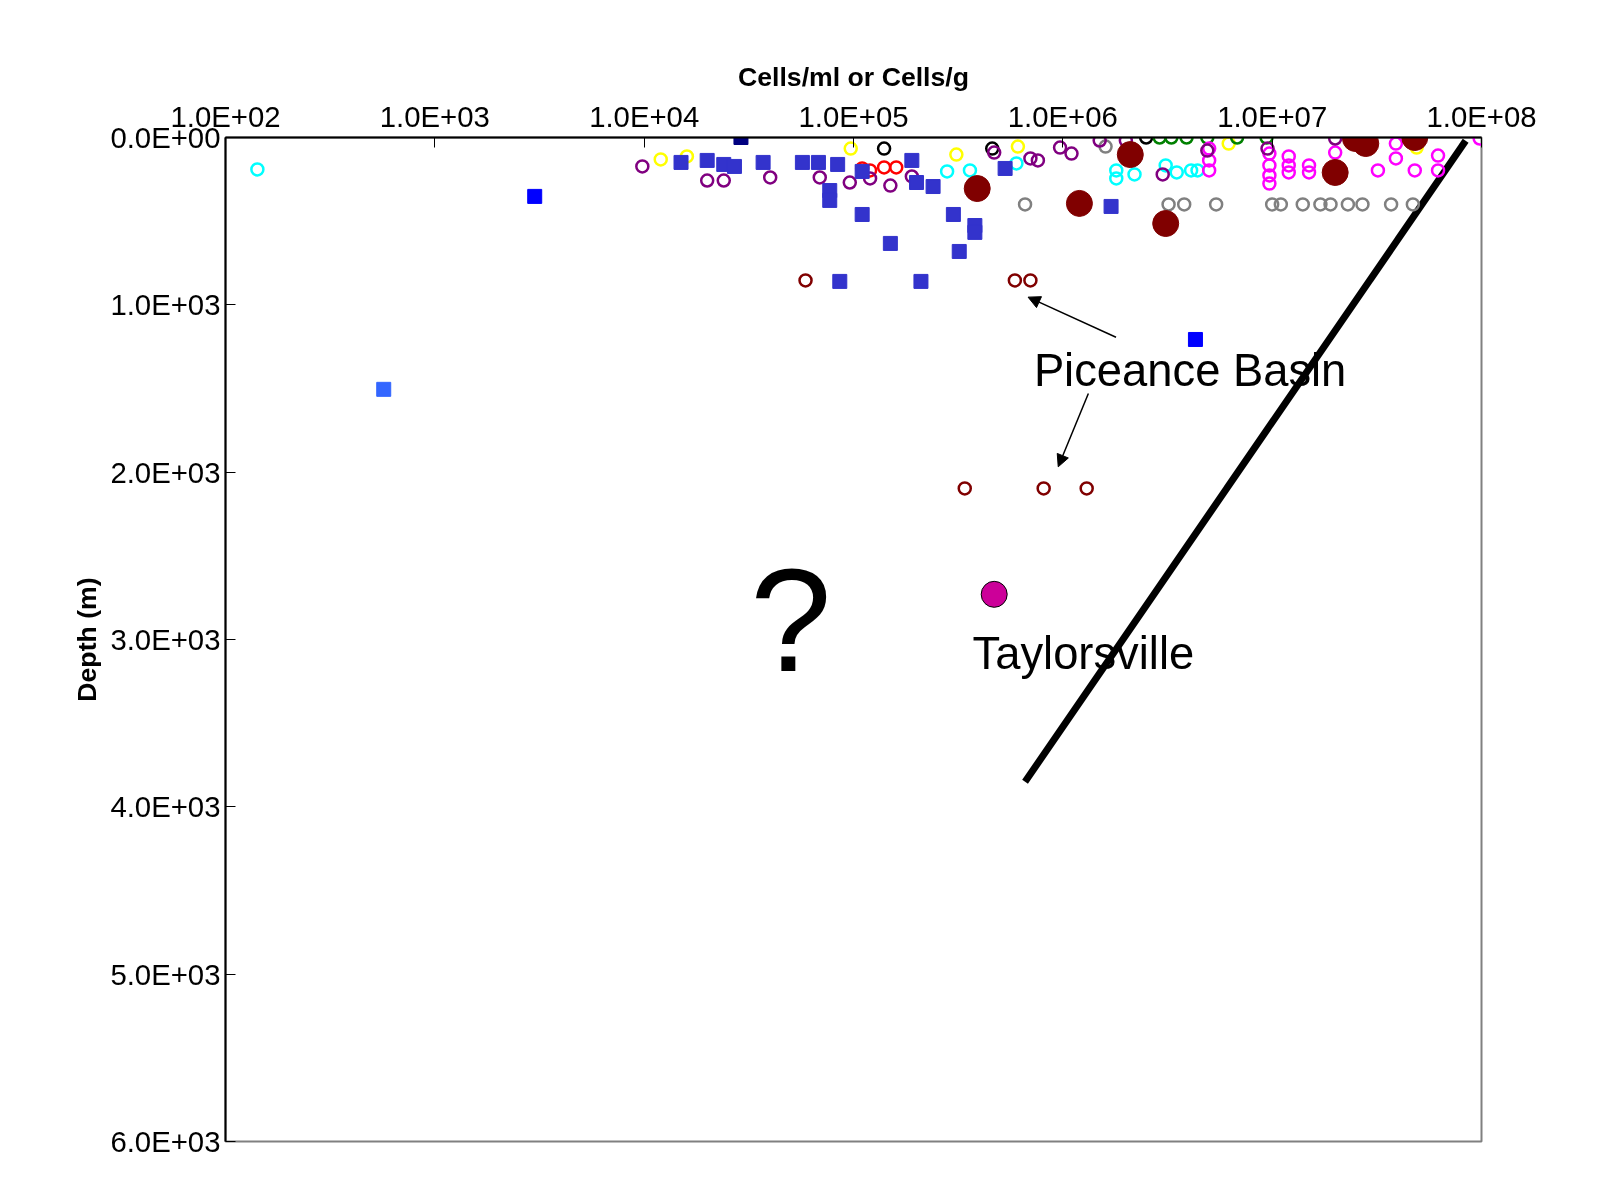  What do you see at coordinates (165, 305) in the screenshot?
I see `y-tick-label: 1.0E+03` at bounding box center [165, 305].